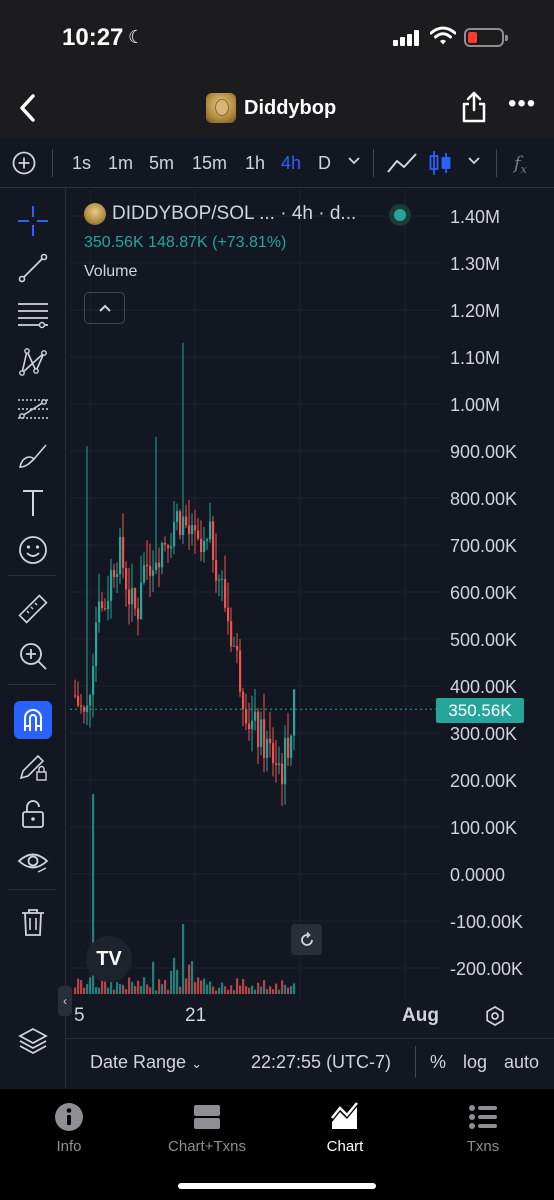 This screenshot has height=1200, width=554. Describe the element at coordinates (33, 720) in the screenshot. I see `magnet-tool` at that location.